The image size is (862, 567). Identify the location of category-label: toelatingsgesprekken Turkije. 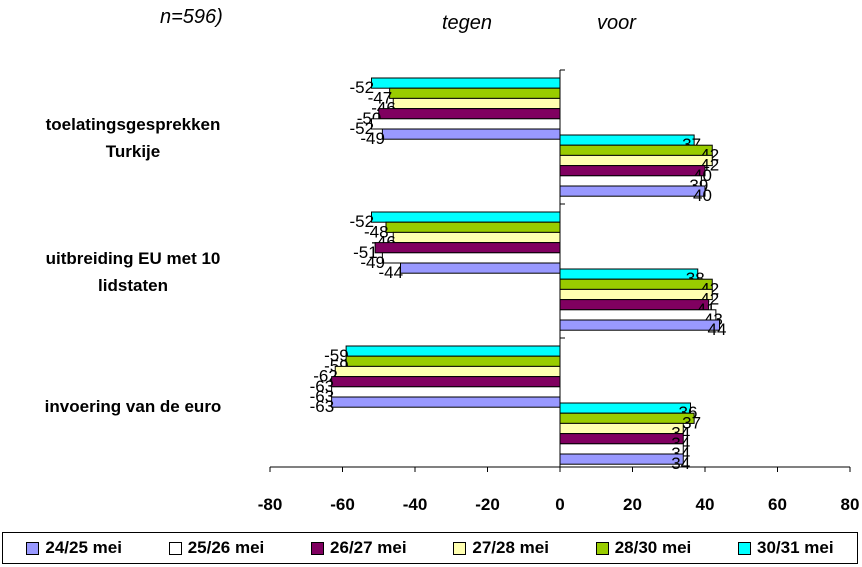
(133, 138).